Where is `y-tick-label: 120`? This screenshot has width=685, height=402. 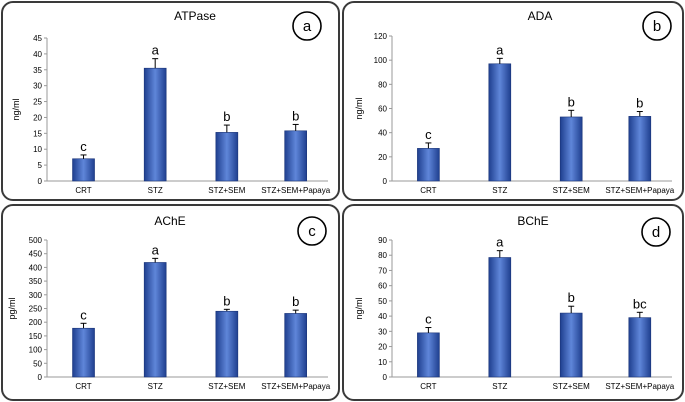
y-tick-label: 120 is located at coordinates (381, 36).